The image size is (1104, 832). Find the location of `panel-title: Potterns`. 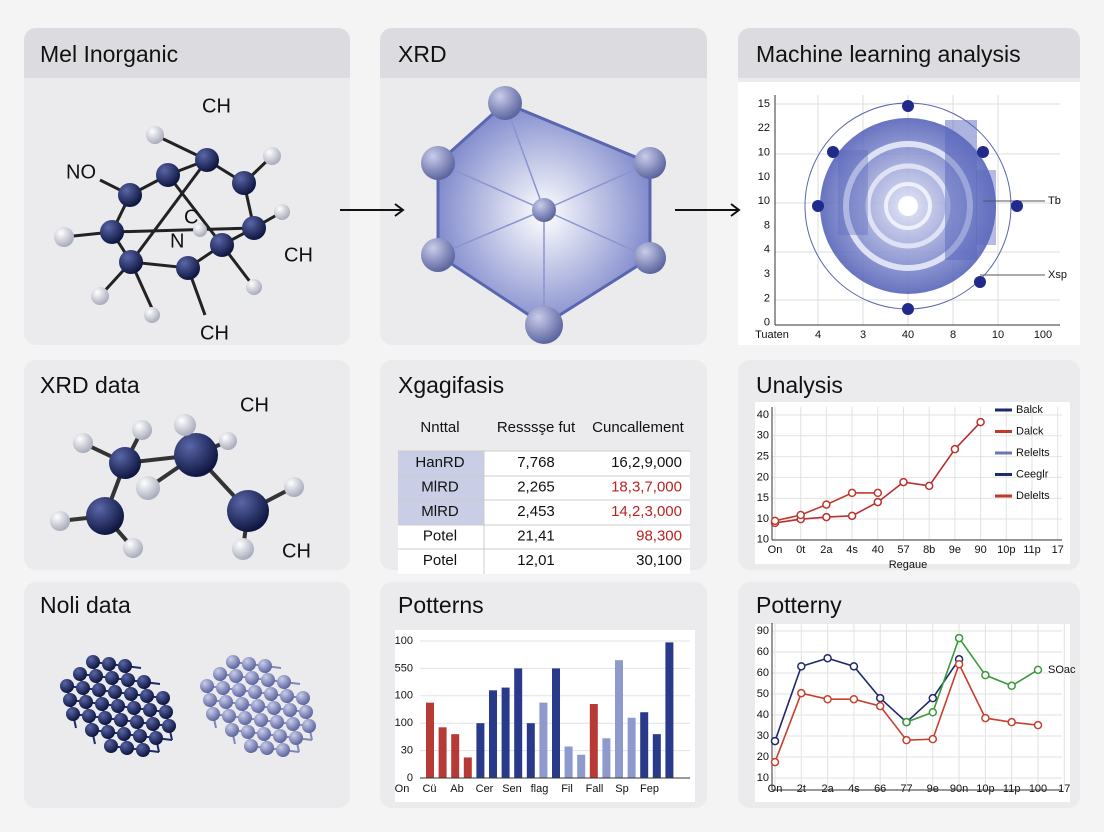

panel-title: Potterns is located at coordinates (441, 605).